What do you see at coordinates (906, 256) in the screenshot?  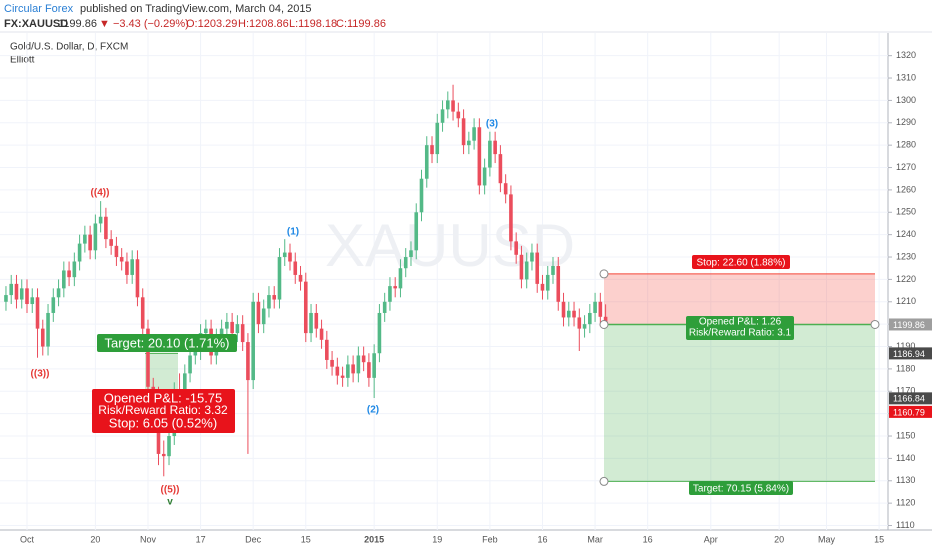 I see `y-tick-label: 1230` at bounding box center [906, 256].